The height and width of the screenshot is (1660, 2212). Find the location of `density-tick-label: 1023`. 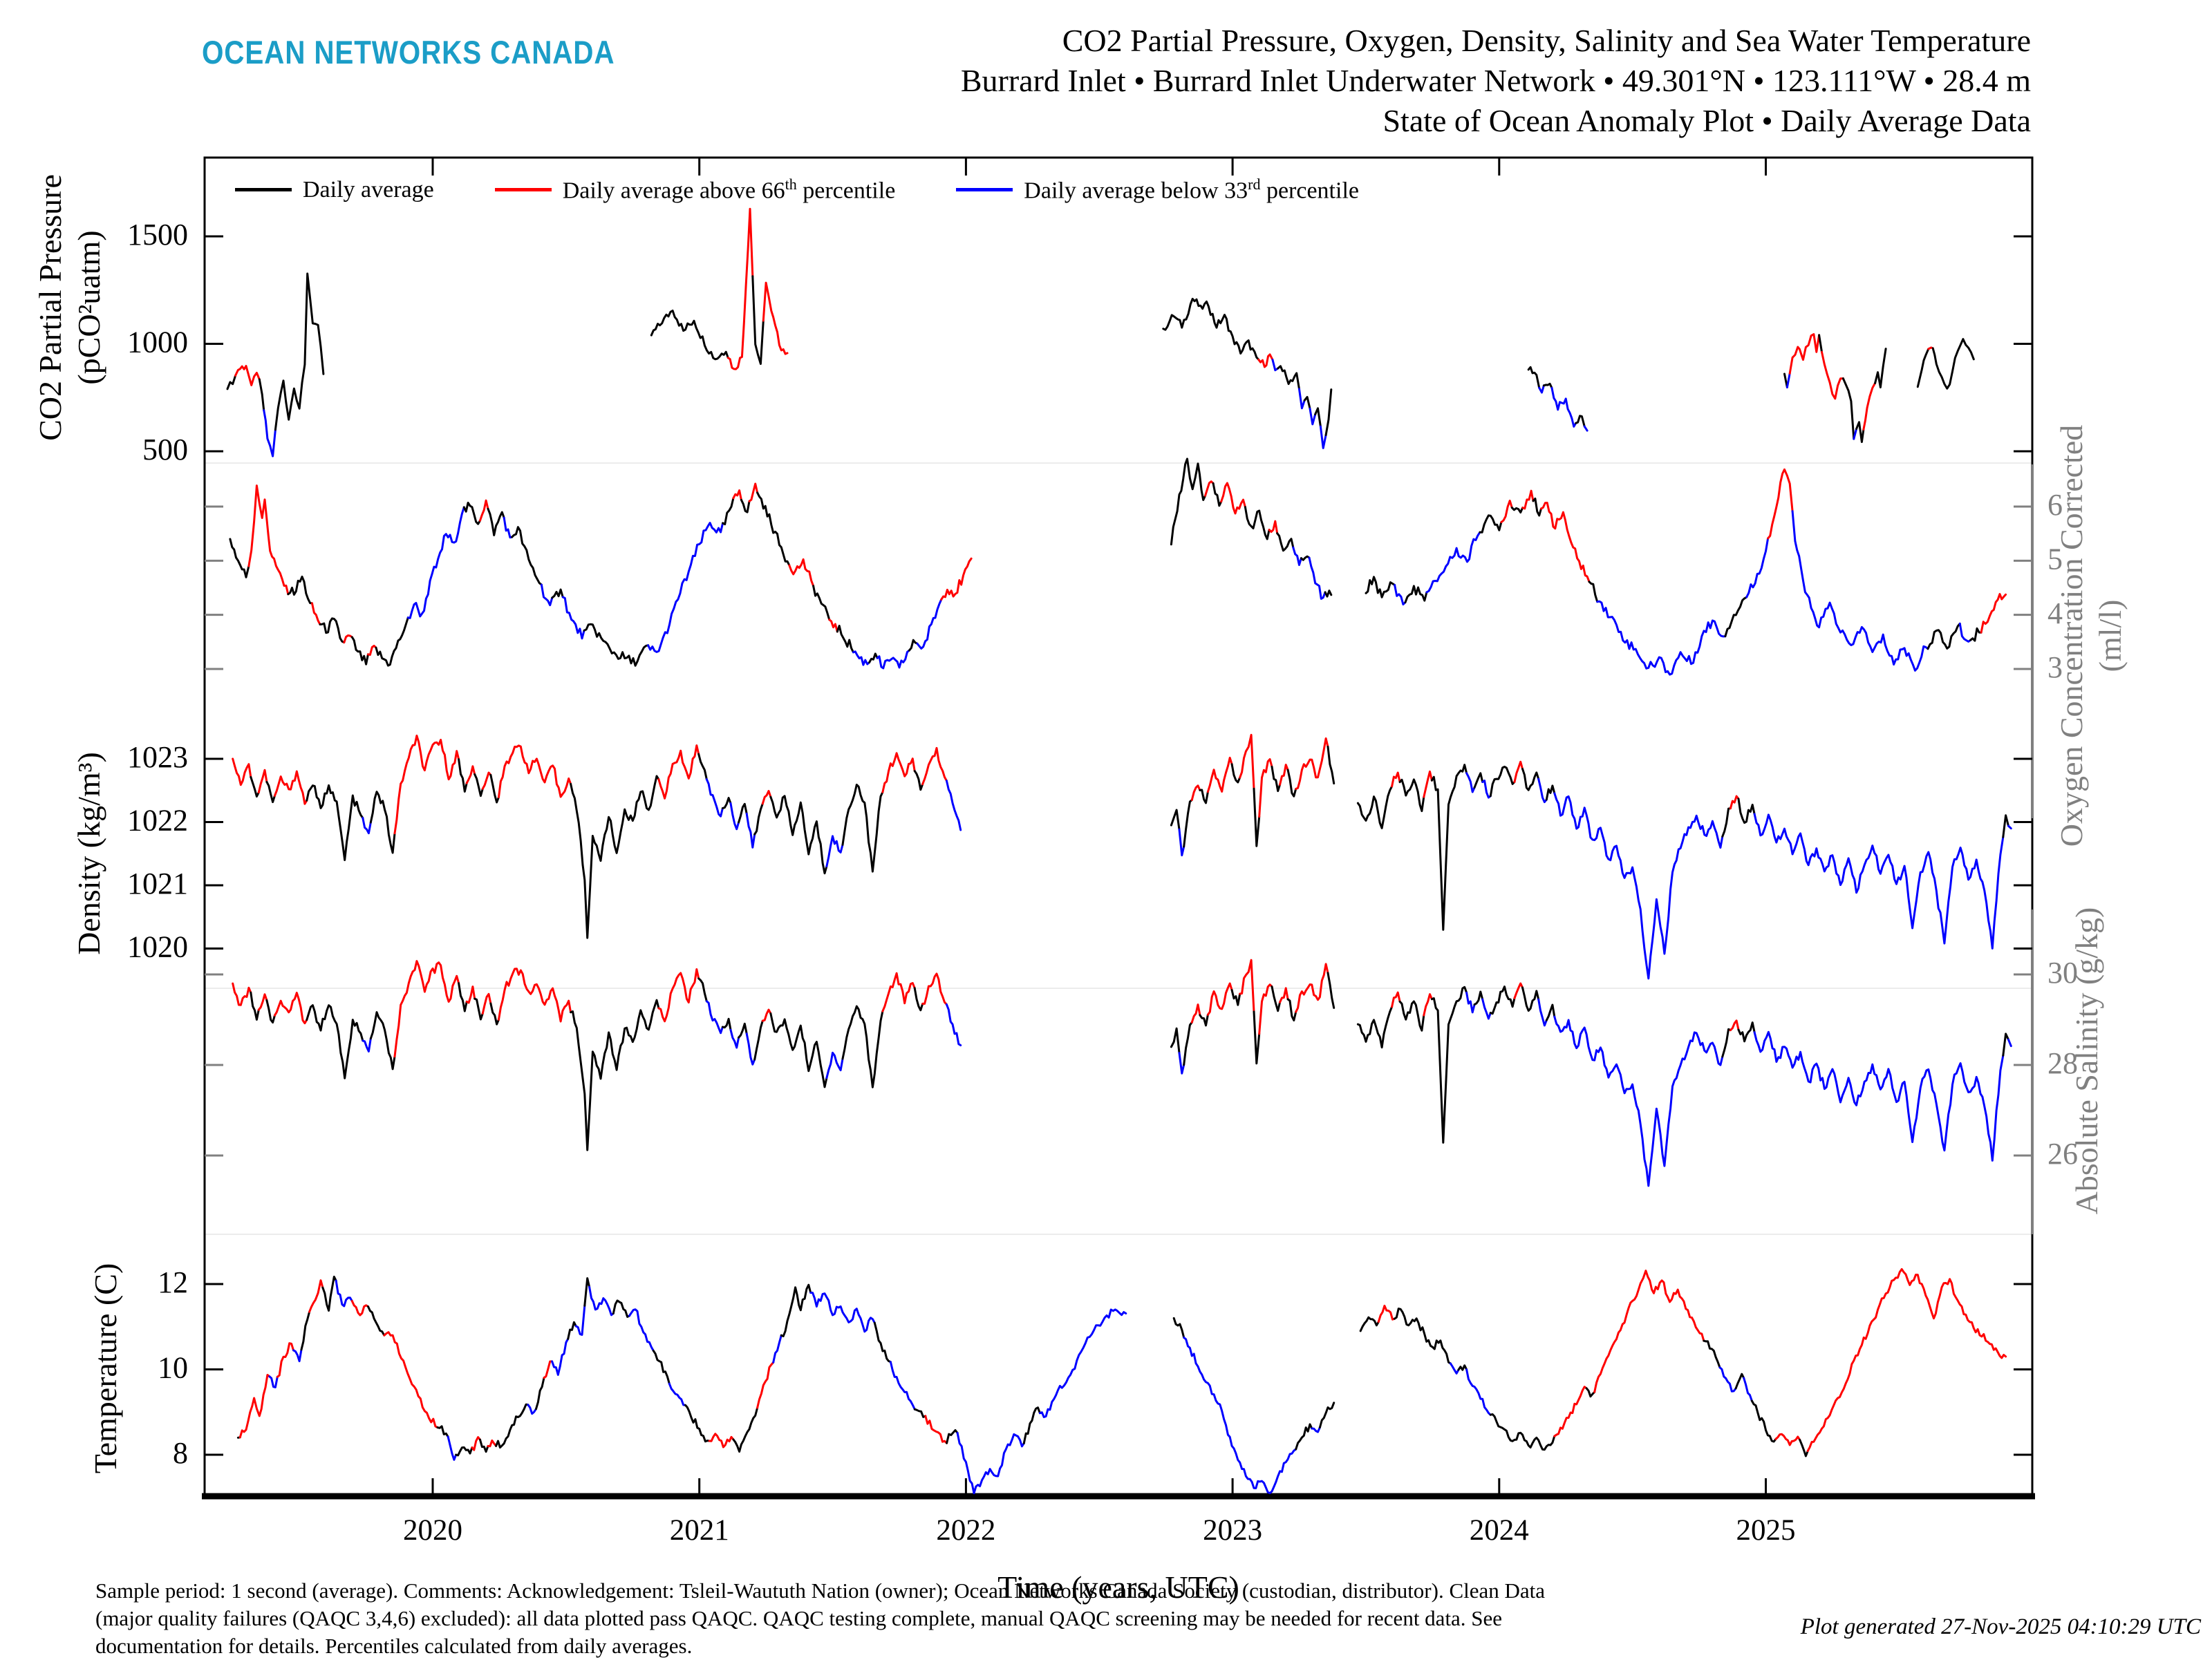

density-tick-label: 1023 is located at coordinates (157, 757).